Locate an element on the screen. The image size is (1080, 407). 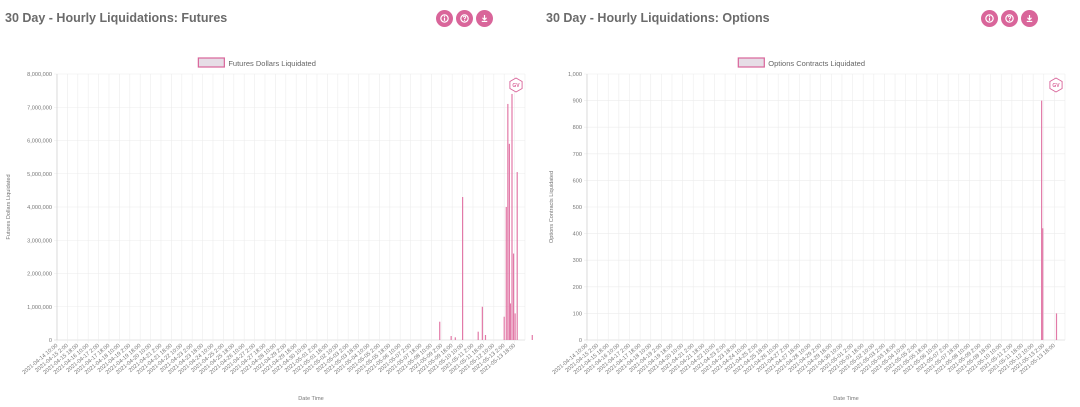
y-tick-label: 300 is located at coordinates (577, 261).